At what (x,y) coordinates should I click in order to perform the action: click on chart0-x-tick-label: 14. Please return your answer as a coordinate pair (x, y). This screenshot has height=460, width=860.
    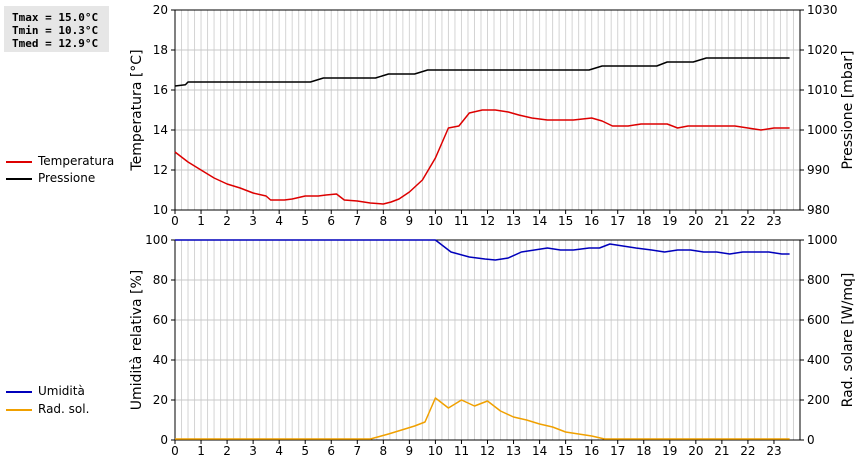
    Looking at the image, I should click on (539, 221).